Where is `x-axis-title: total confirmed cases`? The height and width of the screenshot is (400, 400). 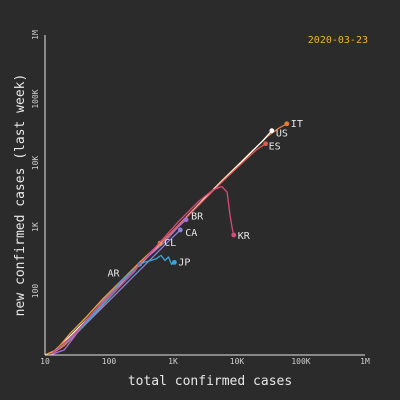 x-axis-title: total confirmed cases is located at coordinates (210, 381).